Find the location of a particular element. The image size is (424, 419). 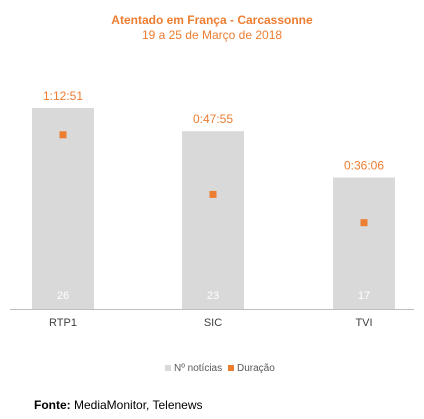

x-tick-label: RTP1 is located at coordinates (63, 323).